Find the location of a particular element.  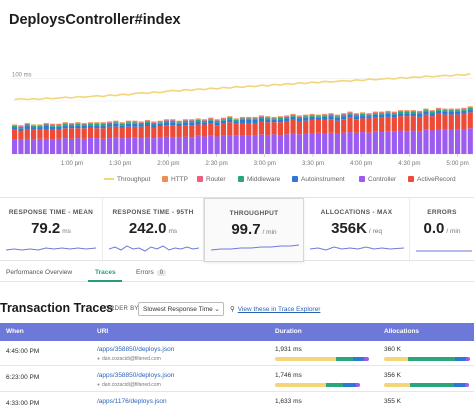

legend-throughput: Throughput is located at coordinates (127, 179).